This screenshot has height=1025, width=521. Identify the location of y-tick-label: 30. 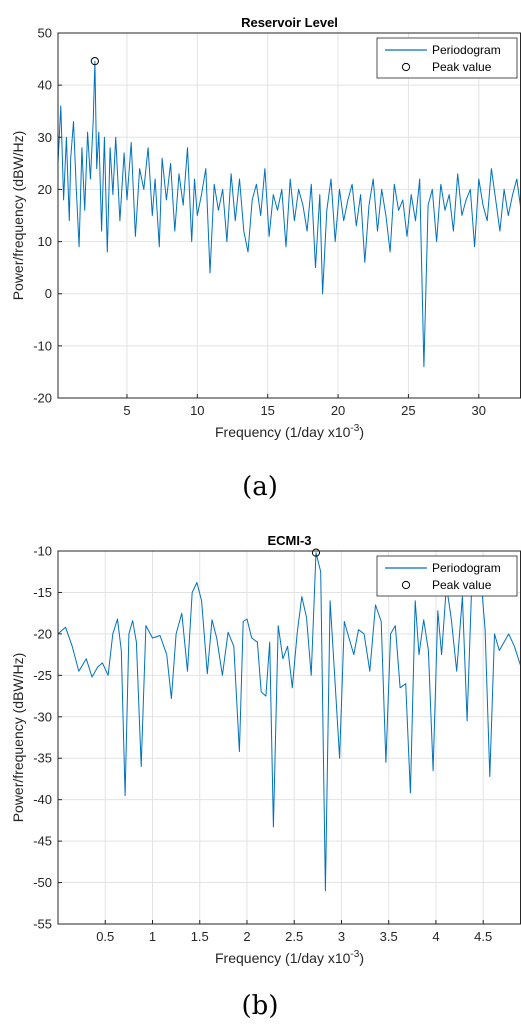
(45, 137).